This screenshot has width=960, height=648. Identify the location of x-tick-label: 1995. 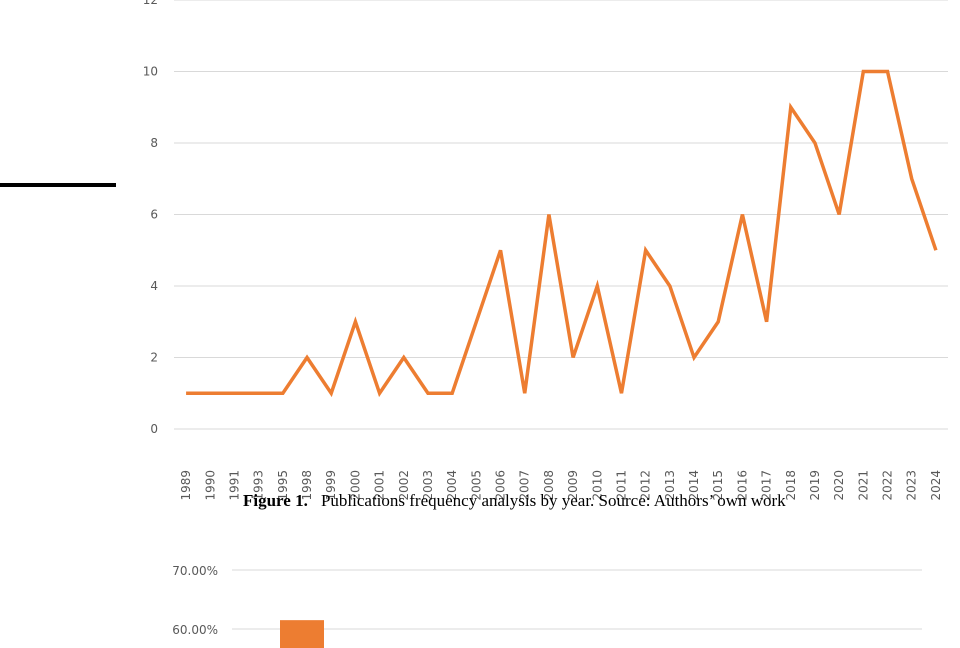
(283, 485).